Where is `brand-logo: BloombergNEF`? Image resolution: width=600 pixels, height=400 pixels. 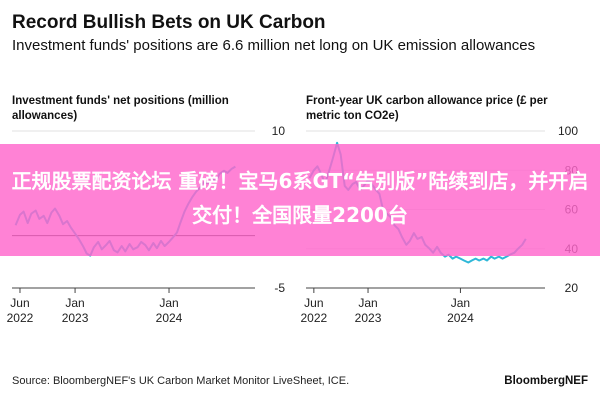
brand-logo: BloombergNEF is located at coordinates (546, 381).